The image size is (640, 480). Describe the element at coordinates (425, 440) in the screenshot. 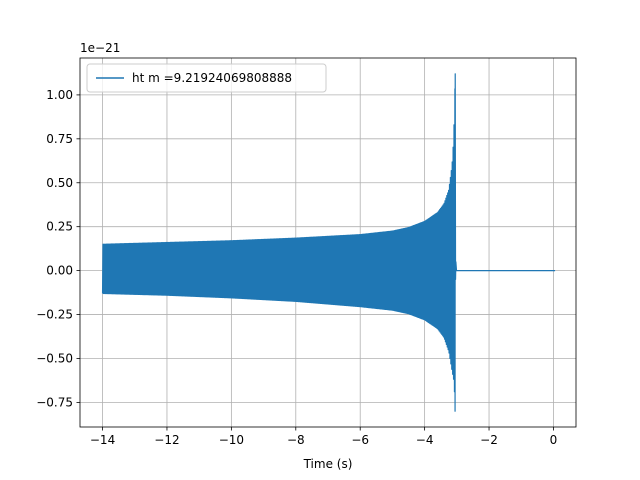

I see `x-tick-label: −4` at that location.